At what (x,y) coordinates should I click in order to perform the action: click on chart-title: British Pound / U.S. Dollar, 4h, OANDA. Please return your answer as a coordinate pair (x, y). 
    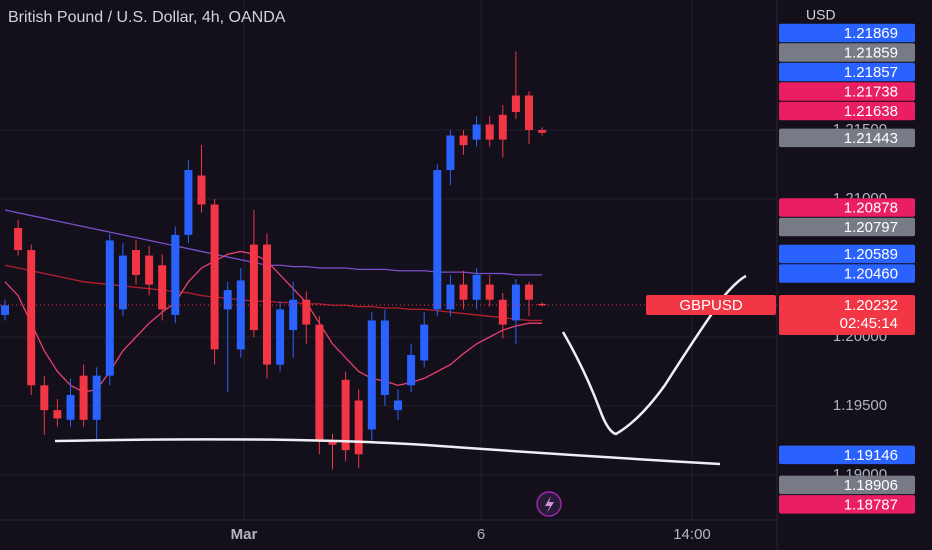
    Looking at the image, I should click on (147, 17).